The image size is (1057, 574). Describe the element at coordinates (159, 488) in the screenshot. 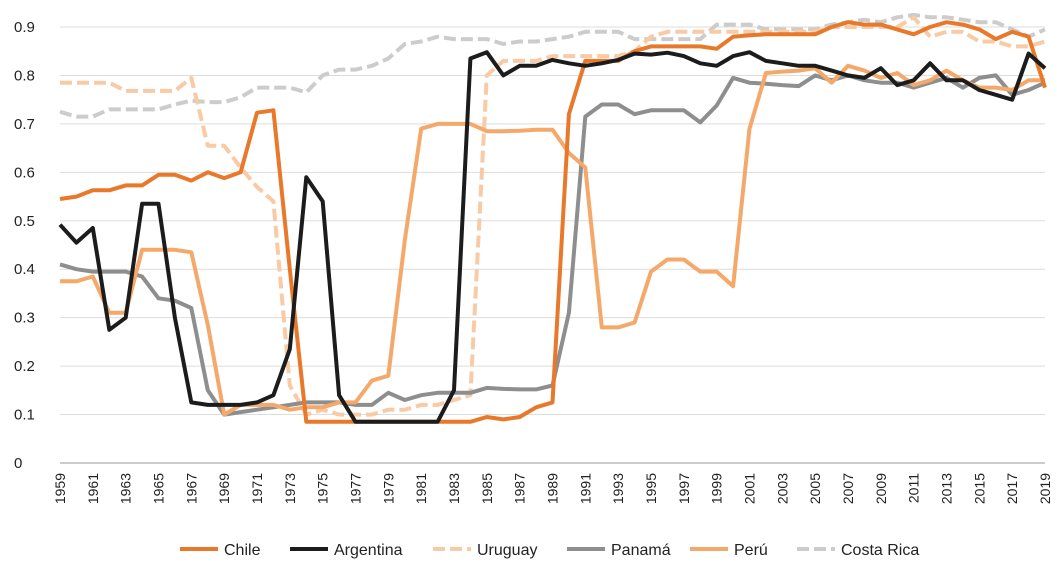

I see `x-tick-label: 1965` at that location.